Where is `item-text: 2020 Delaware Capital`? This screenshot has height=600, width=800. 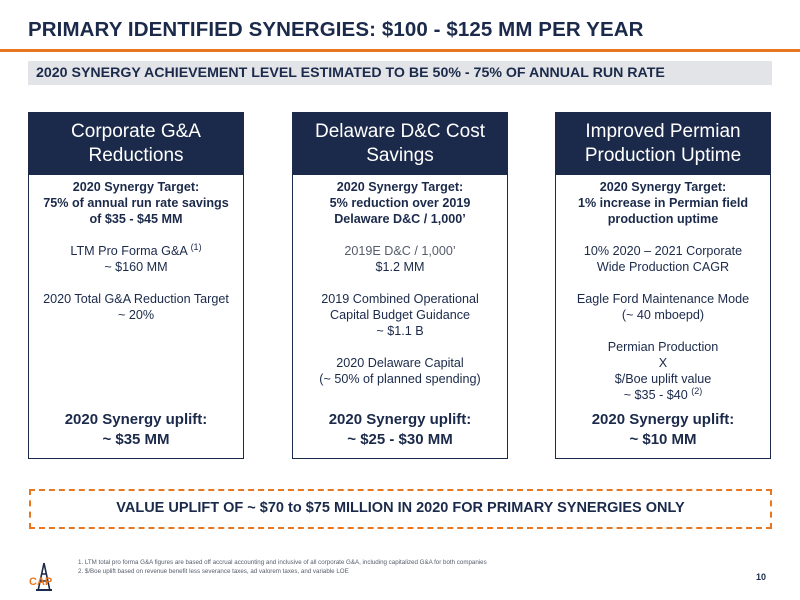 item-text: 2020 Delaware Capital is located at coordinates (400, 363).